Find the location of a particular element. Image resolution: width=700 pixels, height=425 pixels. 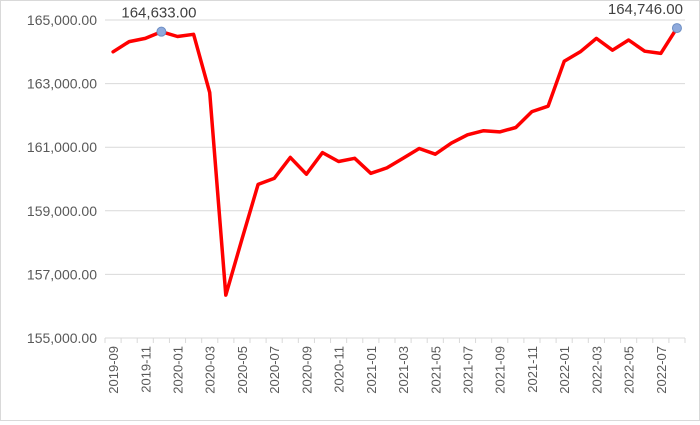

x-tick-label: 2019-11 is located at coordinates (145, 369).